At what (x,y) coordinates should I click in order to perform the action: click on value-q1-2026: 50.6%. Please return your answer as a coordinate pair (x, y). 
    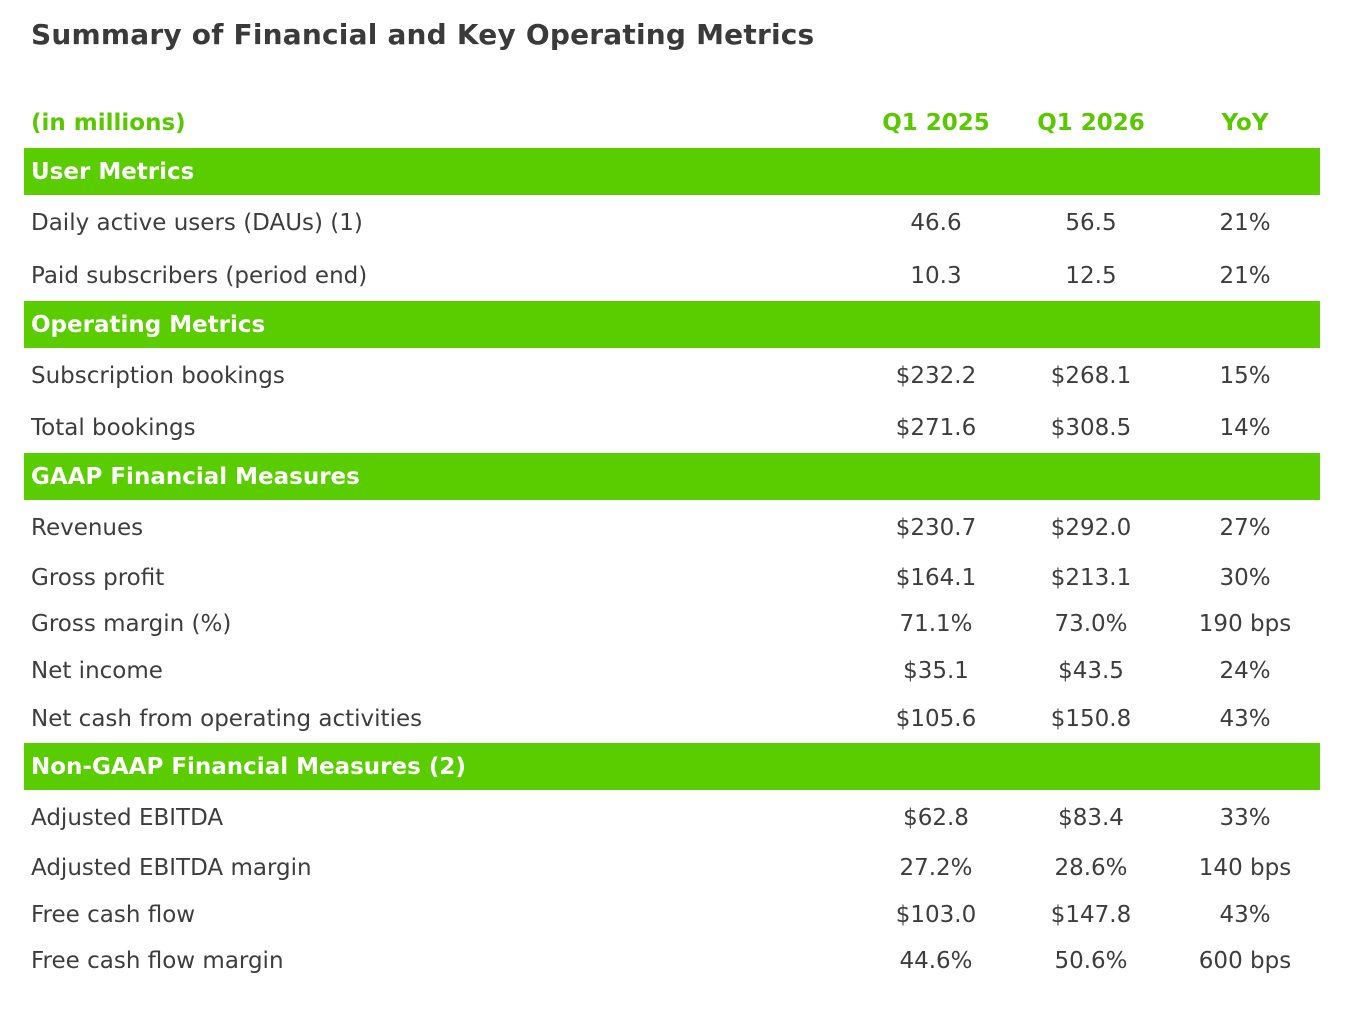
    Looking at the image, I should click on (1091, 961).